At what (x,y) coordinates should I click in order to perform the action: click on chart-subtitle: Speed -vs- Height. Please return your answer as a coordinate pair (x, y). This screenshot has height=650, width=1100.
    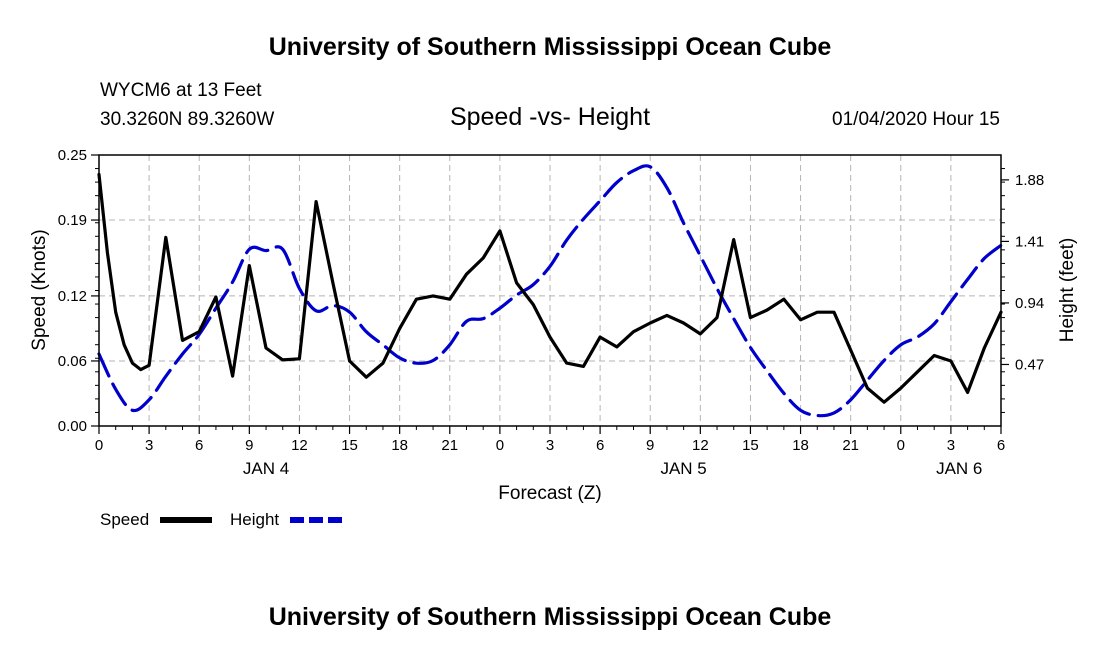
    Looking at the image, I should click on (550, 117).